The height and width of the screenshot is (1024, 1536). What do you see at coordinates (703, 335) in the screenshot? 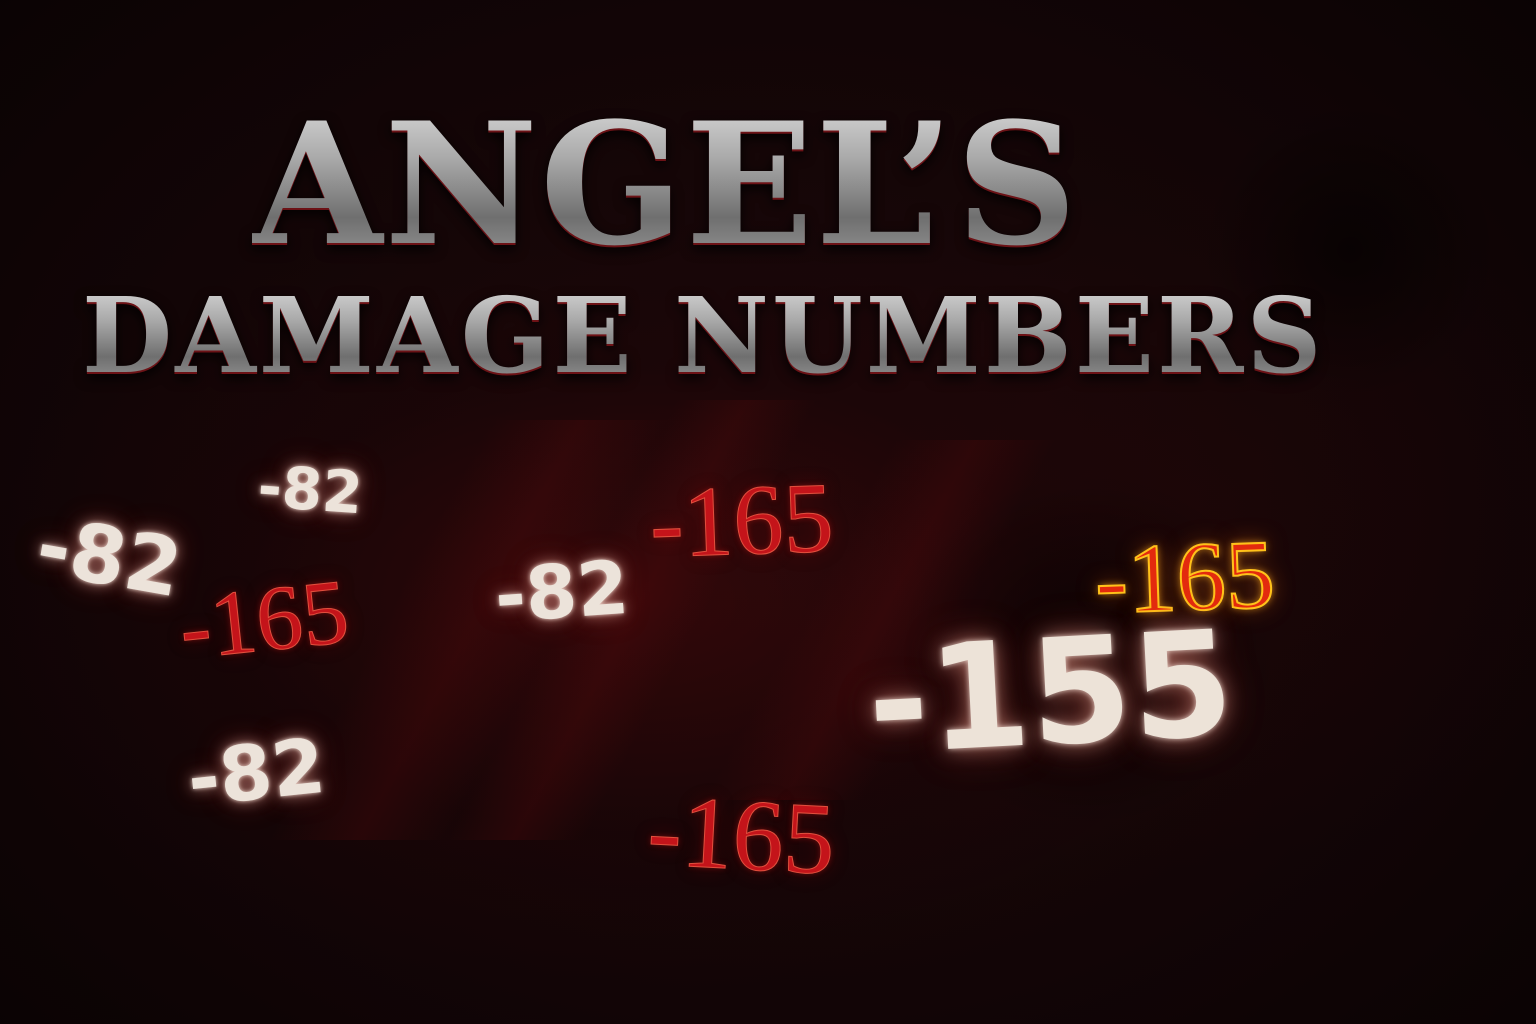
I see `title-damage-numbers: DAMAGE NUMBERS` at bounding box center [703, 335].